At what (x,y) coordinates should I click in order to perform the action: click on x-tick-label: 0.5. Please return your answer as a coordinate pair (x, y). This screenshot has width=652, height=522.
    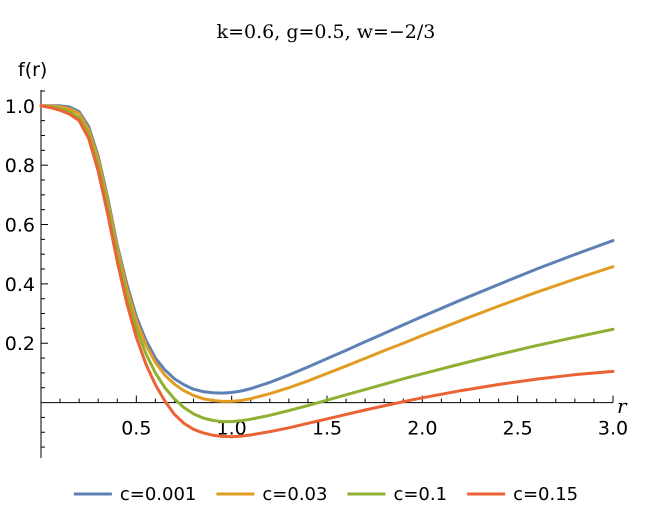
    Looking at the image, I should click on (136, 429).